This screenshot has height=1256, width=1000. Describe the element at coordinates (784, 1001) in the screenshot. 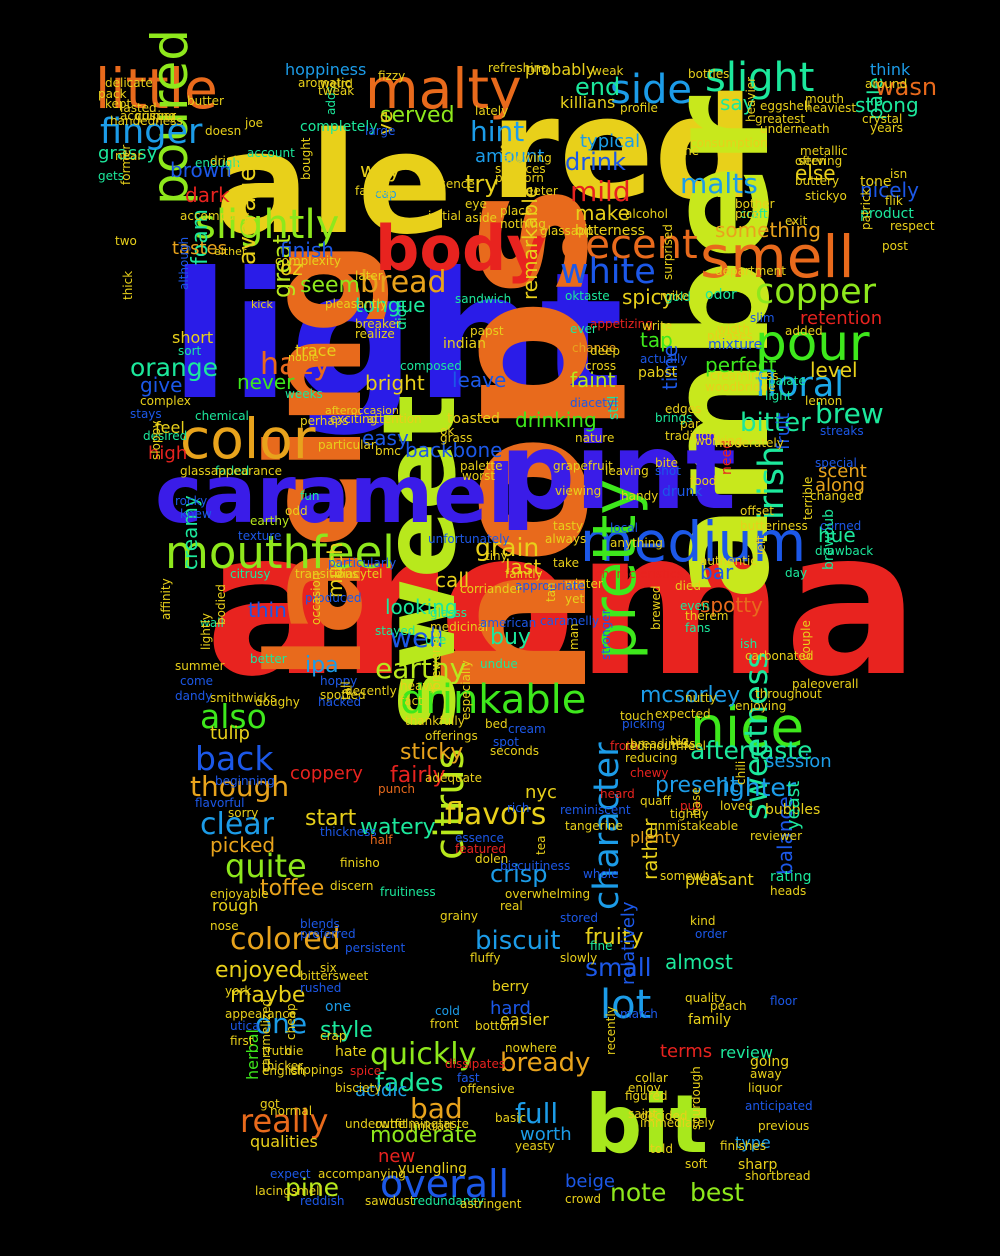

I see `cloud-word: floor` at that location.